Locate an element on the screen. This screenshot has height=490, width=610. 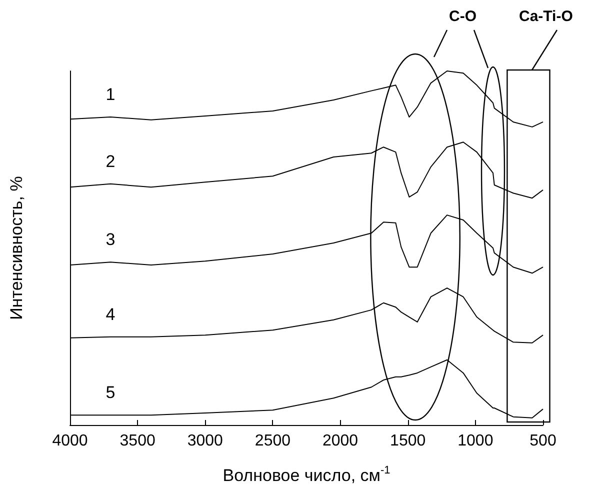
x-tick-label: 1000 is located at coordinates (476, 441).